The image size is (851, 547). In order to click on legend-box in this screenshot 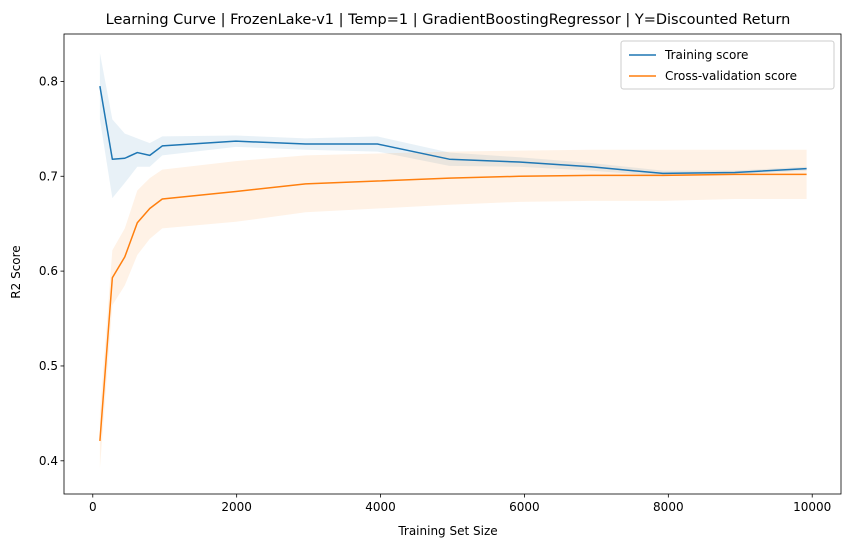, I will do `click(727, 65)`.